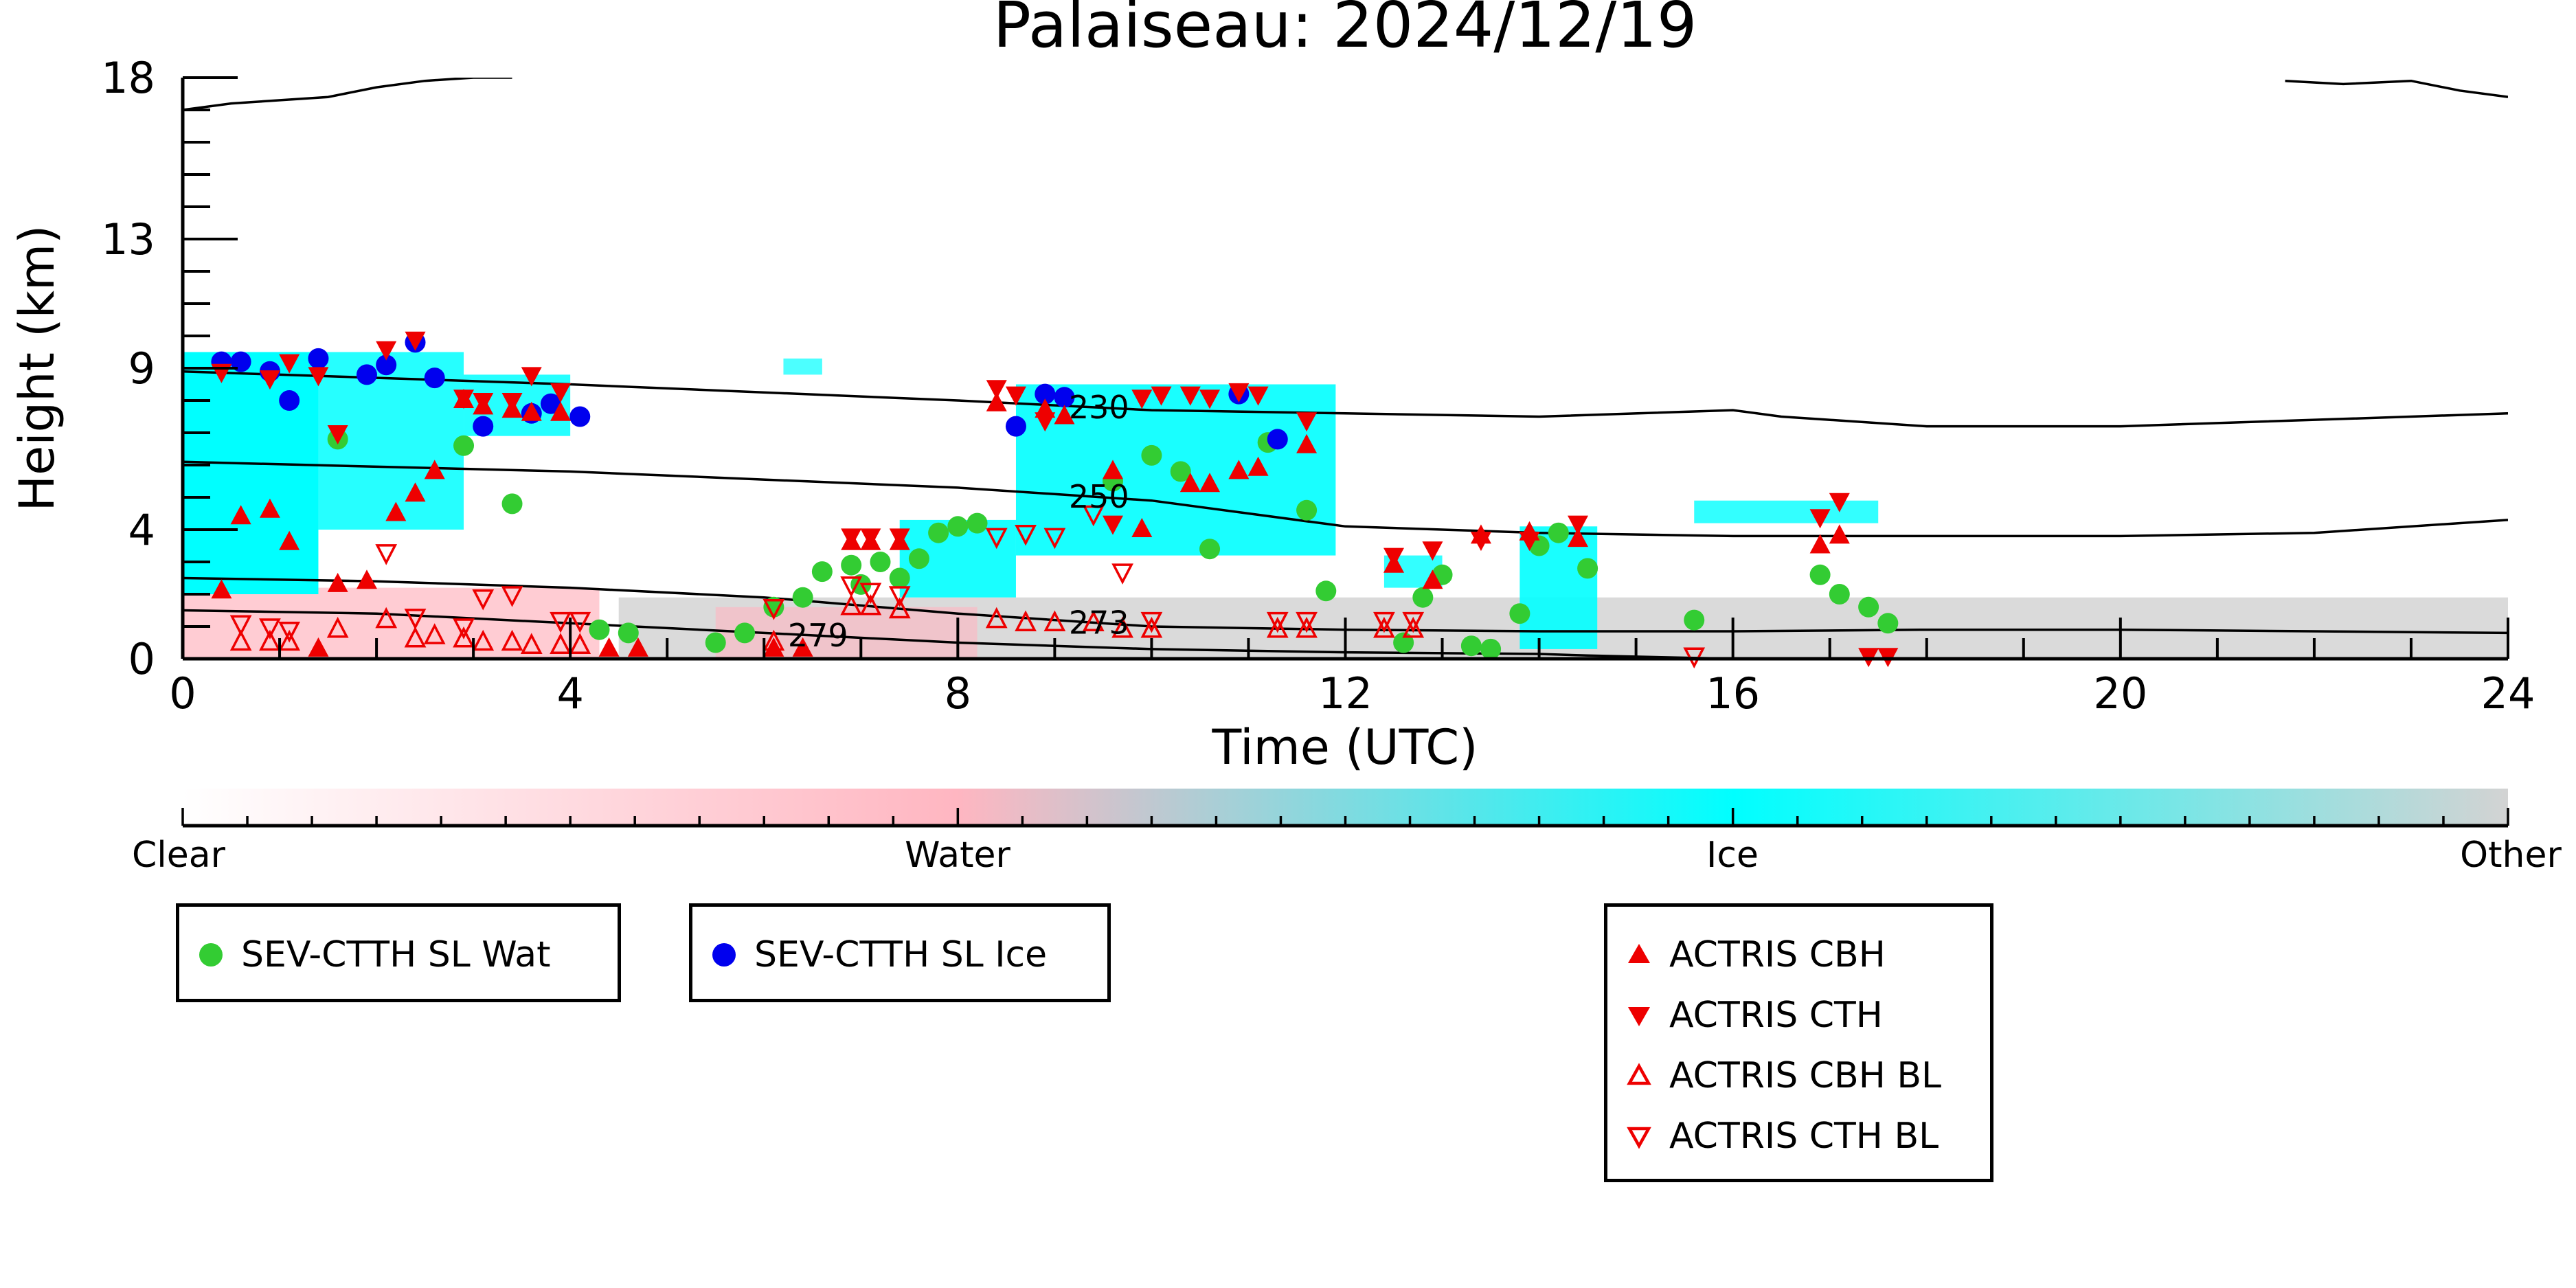 The width and height of the screenshot is (2576, 1288). Describe the element at coordinates (2511, 855) in the screenshot. I see `colorbar-label-other: Other` at that location.